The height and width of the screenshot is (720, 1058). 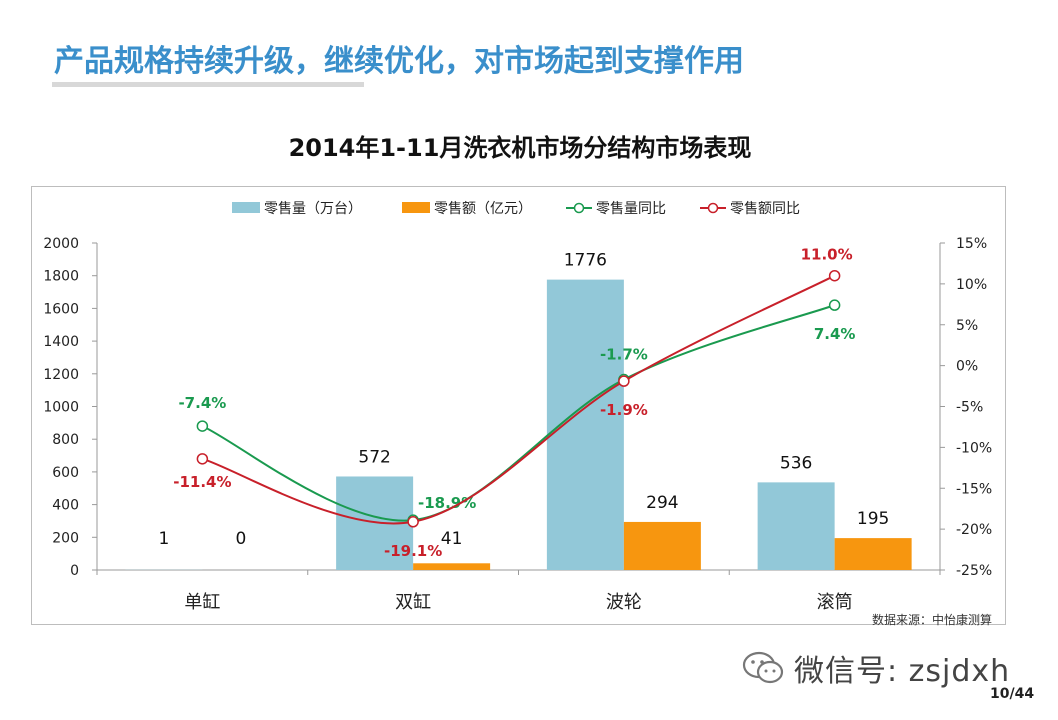 What do you see at coordinates (763, 667) in the screenshot?
I see `wechat-icon` at bounding box center [763, 667].